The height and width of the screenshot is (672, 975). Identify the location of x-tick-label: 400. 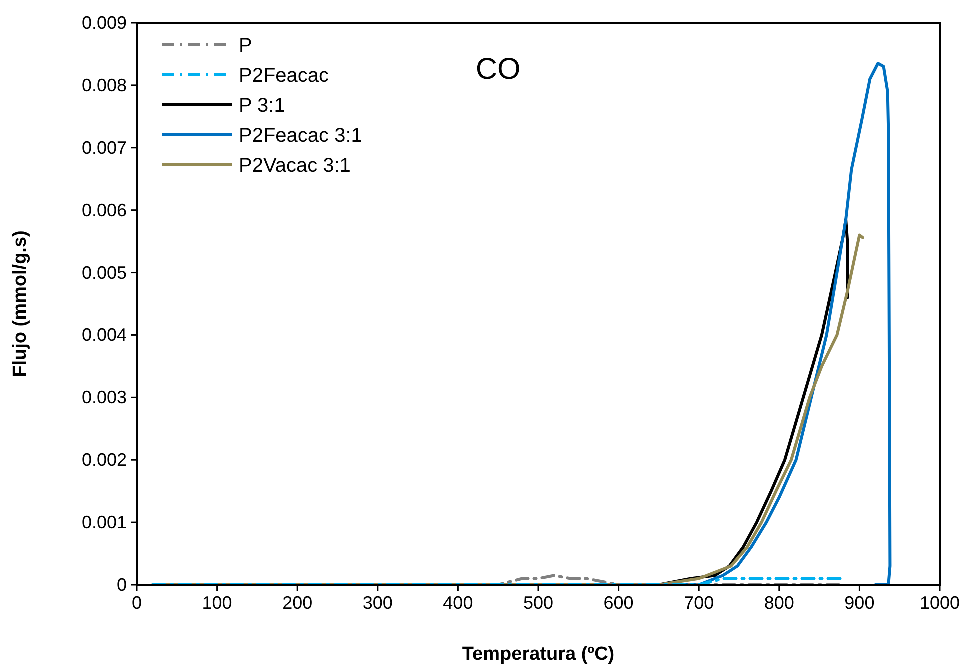
(458, 603).